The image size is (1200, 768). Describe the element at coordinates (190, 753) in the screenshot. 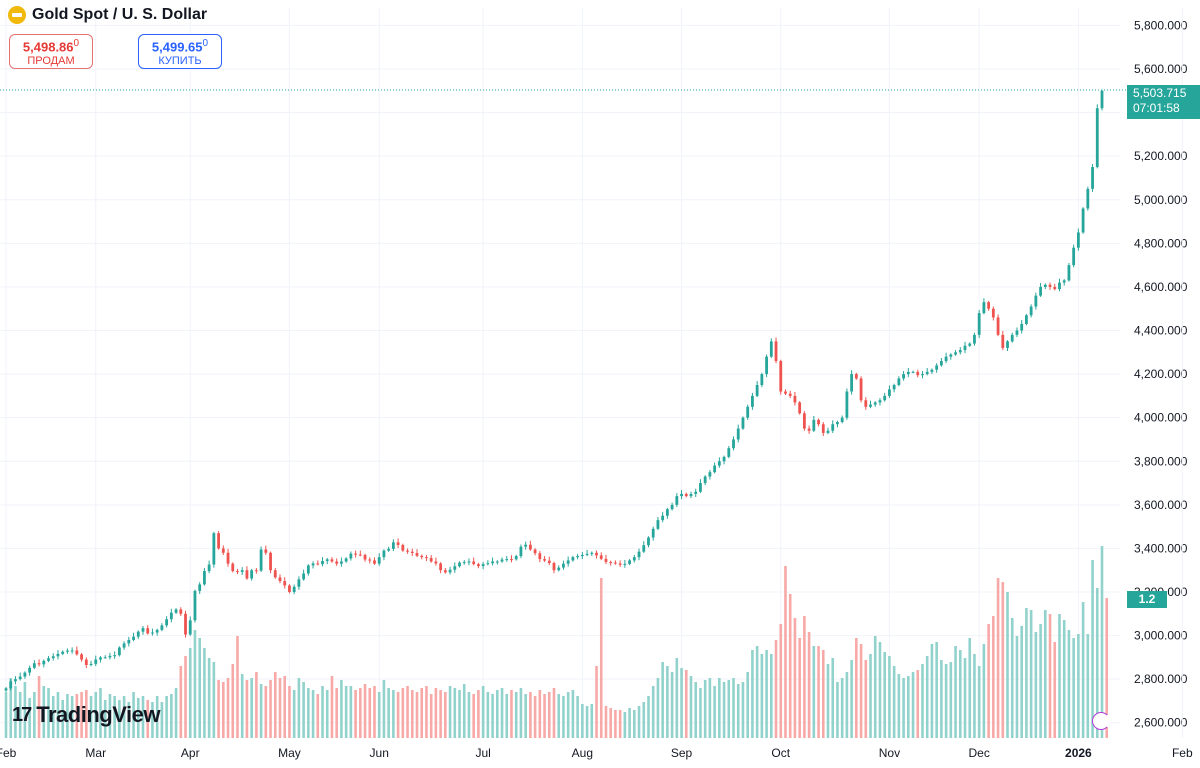

I see `x-tick-label: Apr` at that location.